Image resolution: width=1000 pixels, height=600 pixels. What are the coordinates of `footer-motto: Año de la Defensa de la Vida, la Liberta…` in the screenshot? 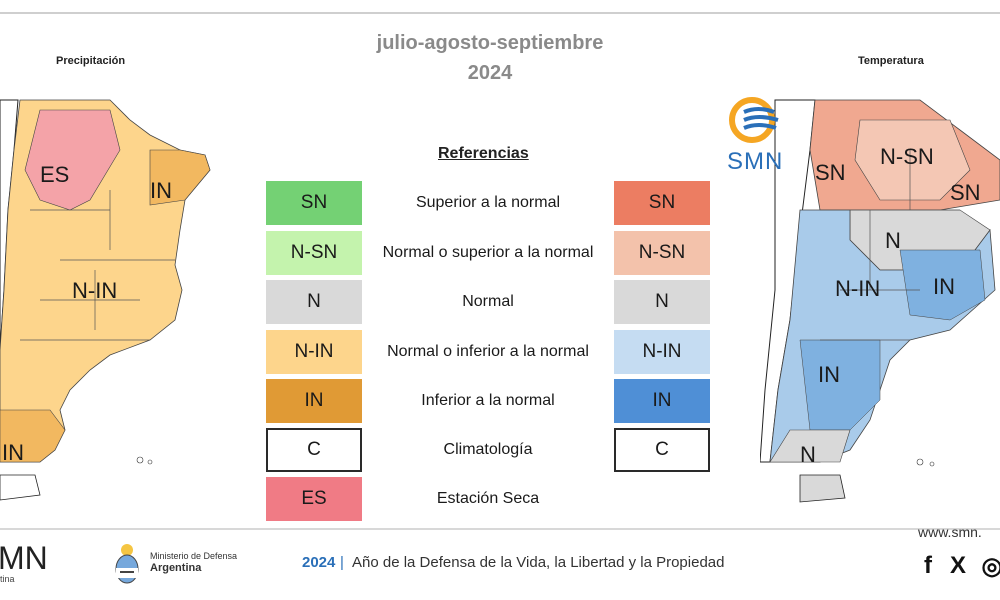 It's located at (538, 562).